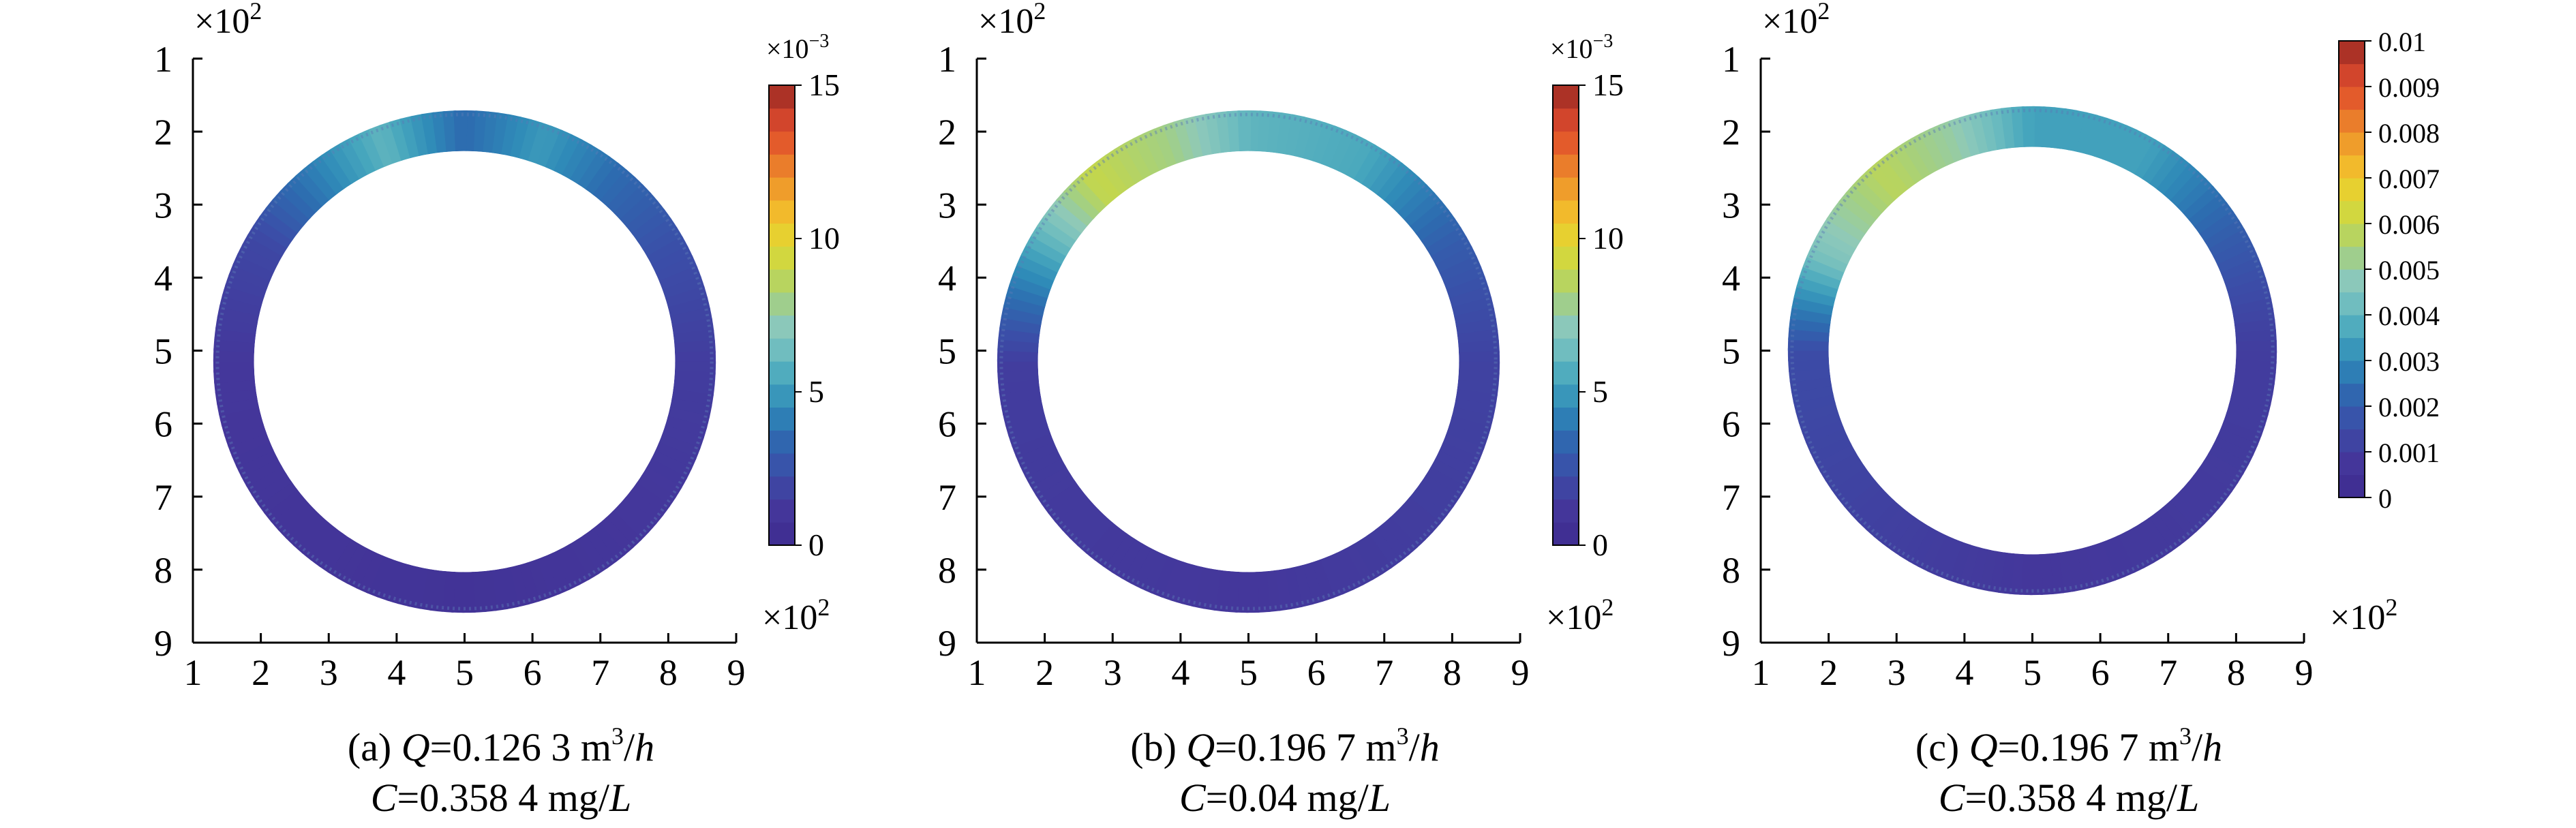  Describe the element at coordinates (1731, 59) in the screenshot. I see `y-tick-label: 1` at that location.